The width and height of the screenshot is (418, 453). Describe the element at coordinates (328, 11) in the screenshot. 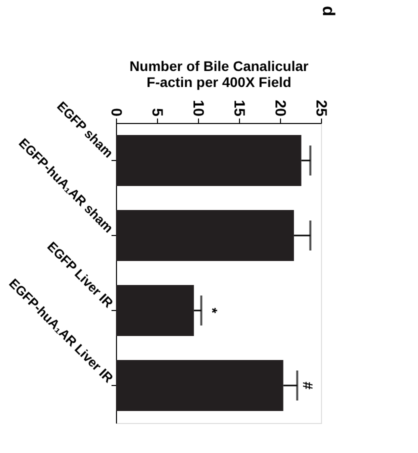

I see `text: d` at that location.